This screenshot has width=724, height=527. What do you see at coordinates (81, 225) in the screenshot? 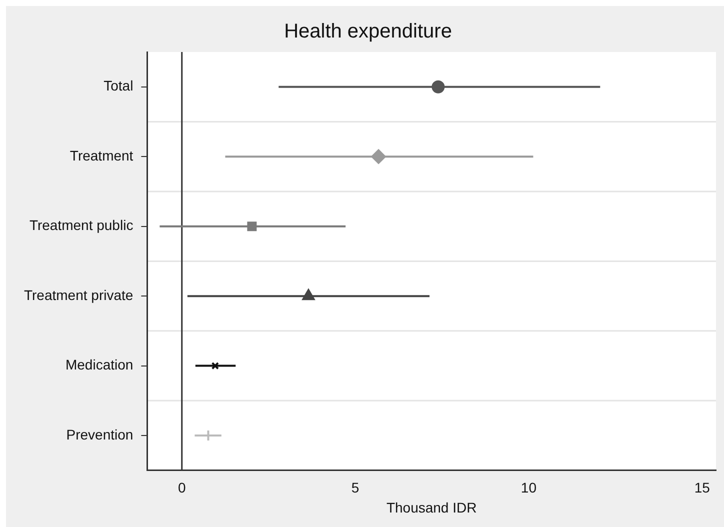
I see `y-tick-label: Treatment public` at bounding box center [81, 225].